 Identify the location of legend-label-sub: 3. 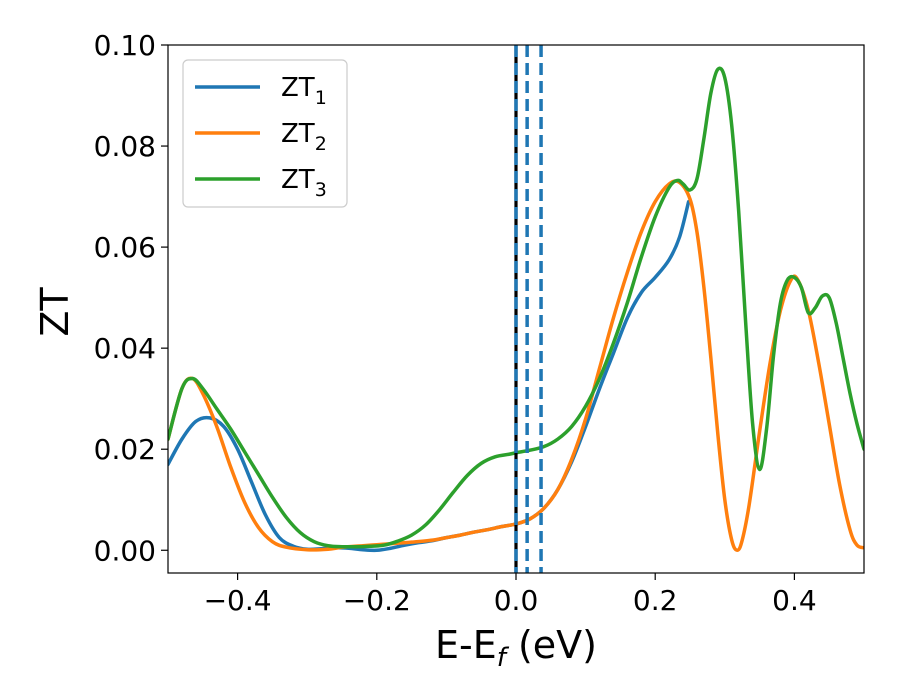
(321, 190).